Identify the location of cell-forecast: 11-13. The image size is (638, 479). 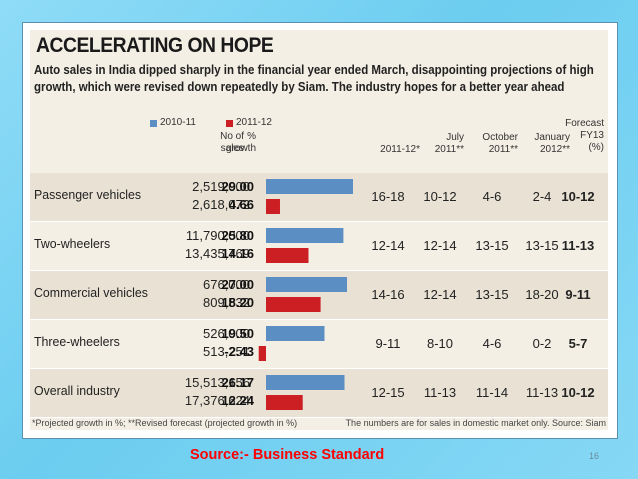
(578, 245).